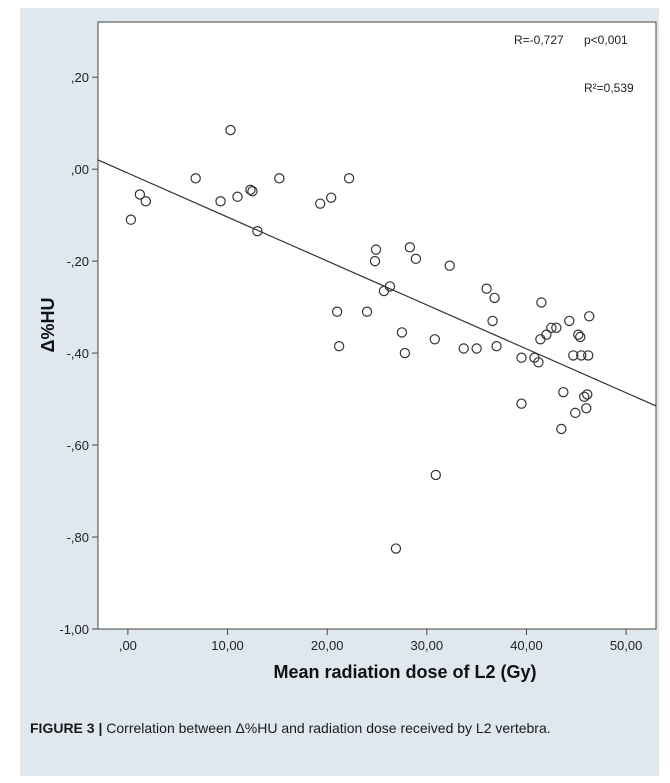 The image size is (670, 783). What do you see at coordinates (626, 645) in the screenshot?
I see `x-tick-label: 50,00` at bounding box center [626, 645].